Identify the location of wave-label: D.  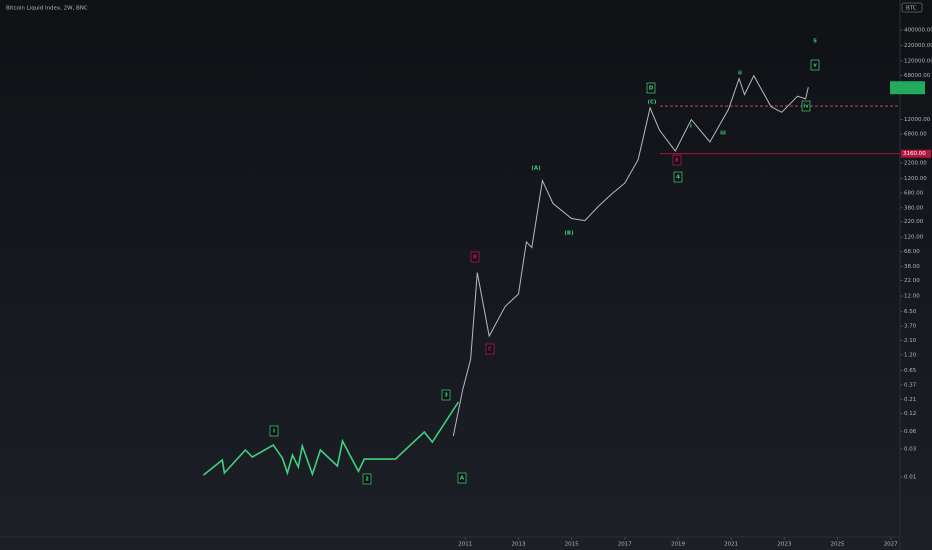
(651, 89).